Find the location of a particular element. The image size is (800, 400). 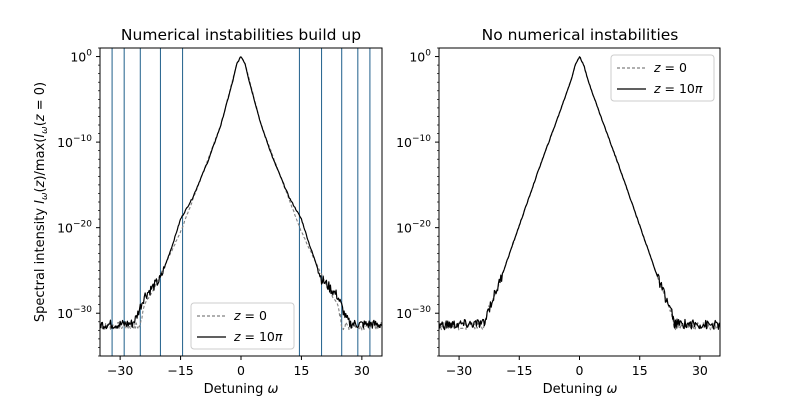

left-chart-title: Numerical instabilities build up is located at coordinates (241, 35).